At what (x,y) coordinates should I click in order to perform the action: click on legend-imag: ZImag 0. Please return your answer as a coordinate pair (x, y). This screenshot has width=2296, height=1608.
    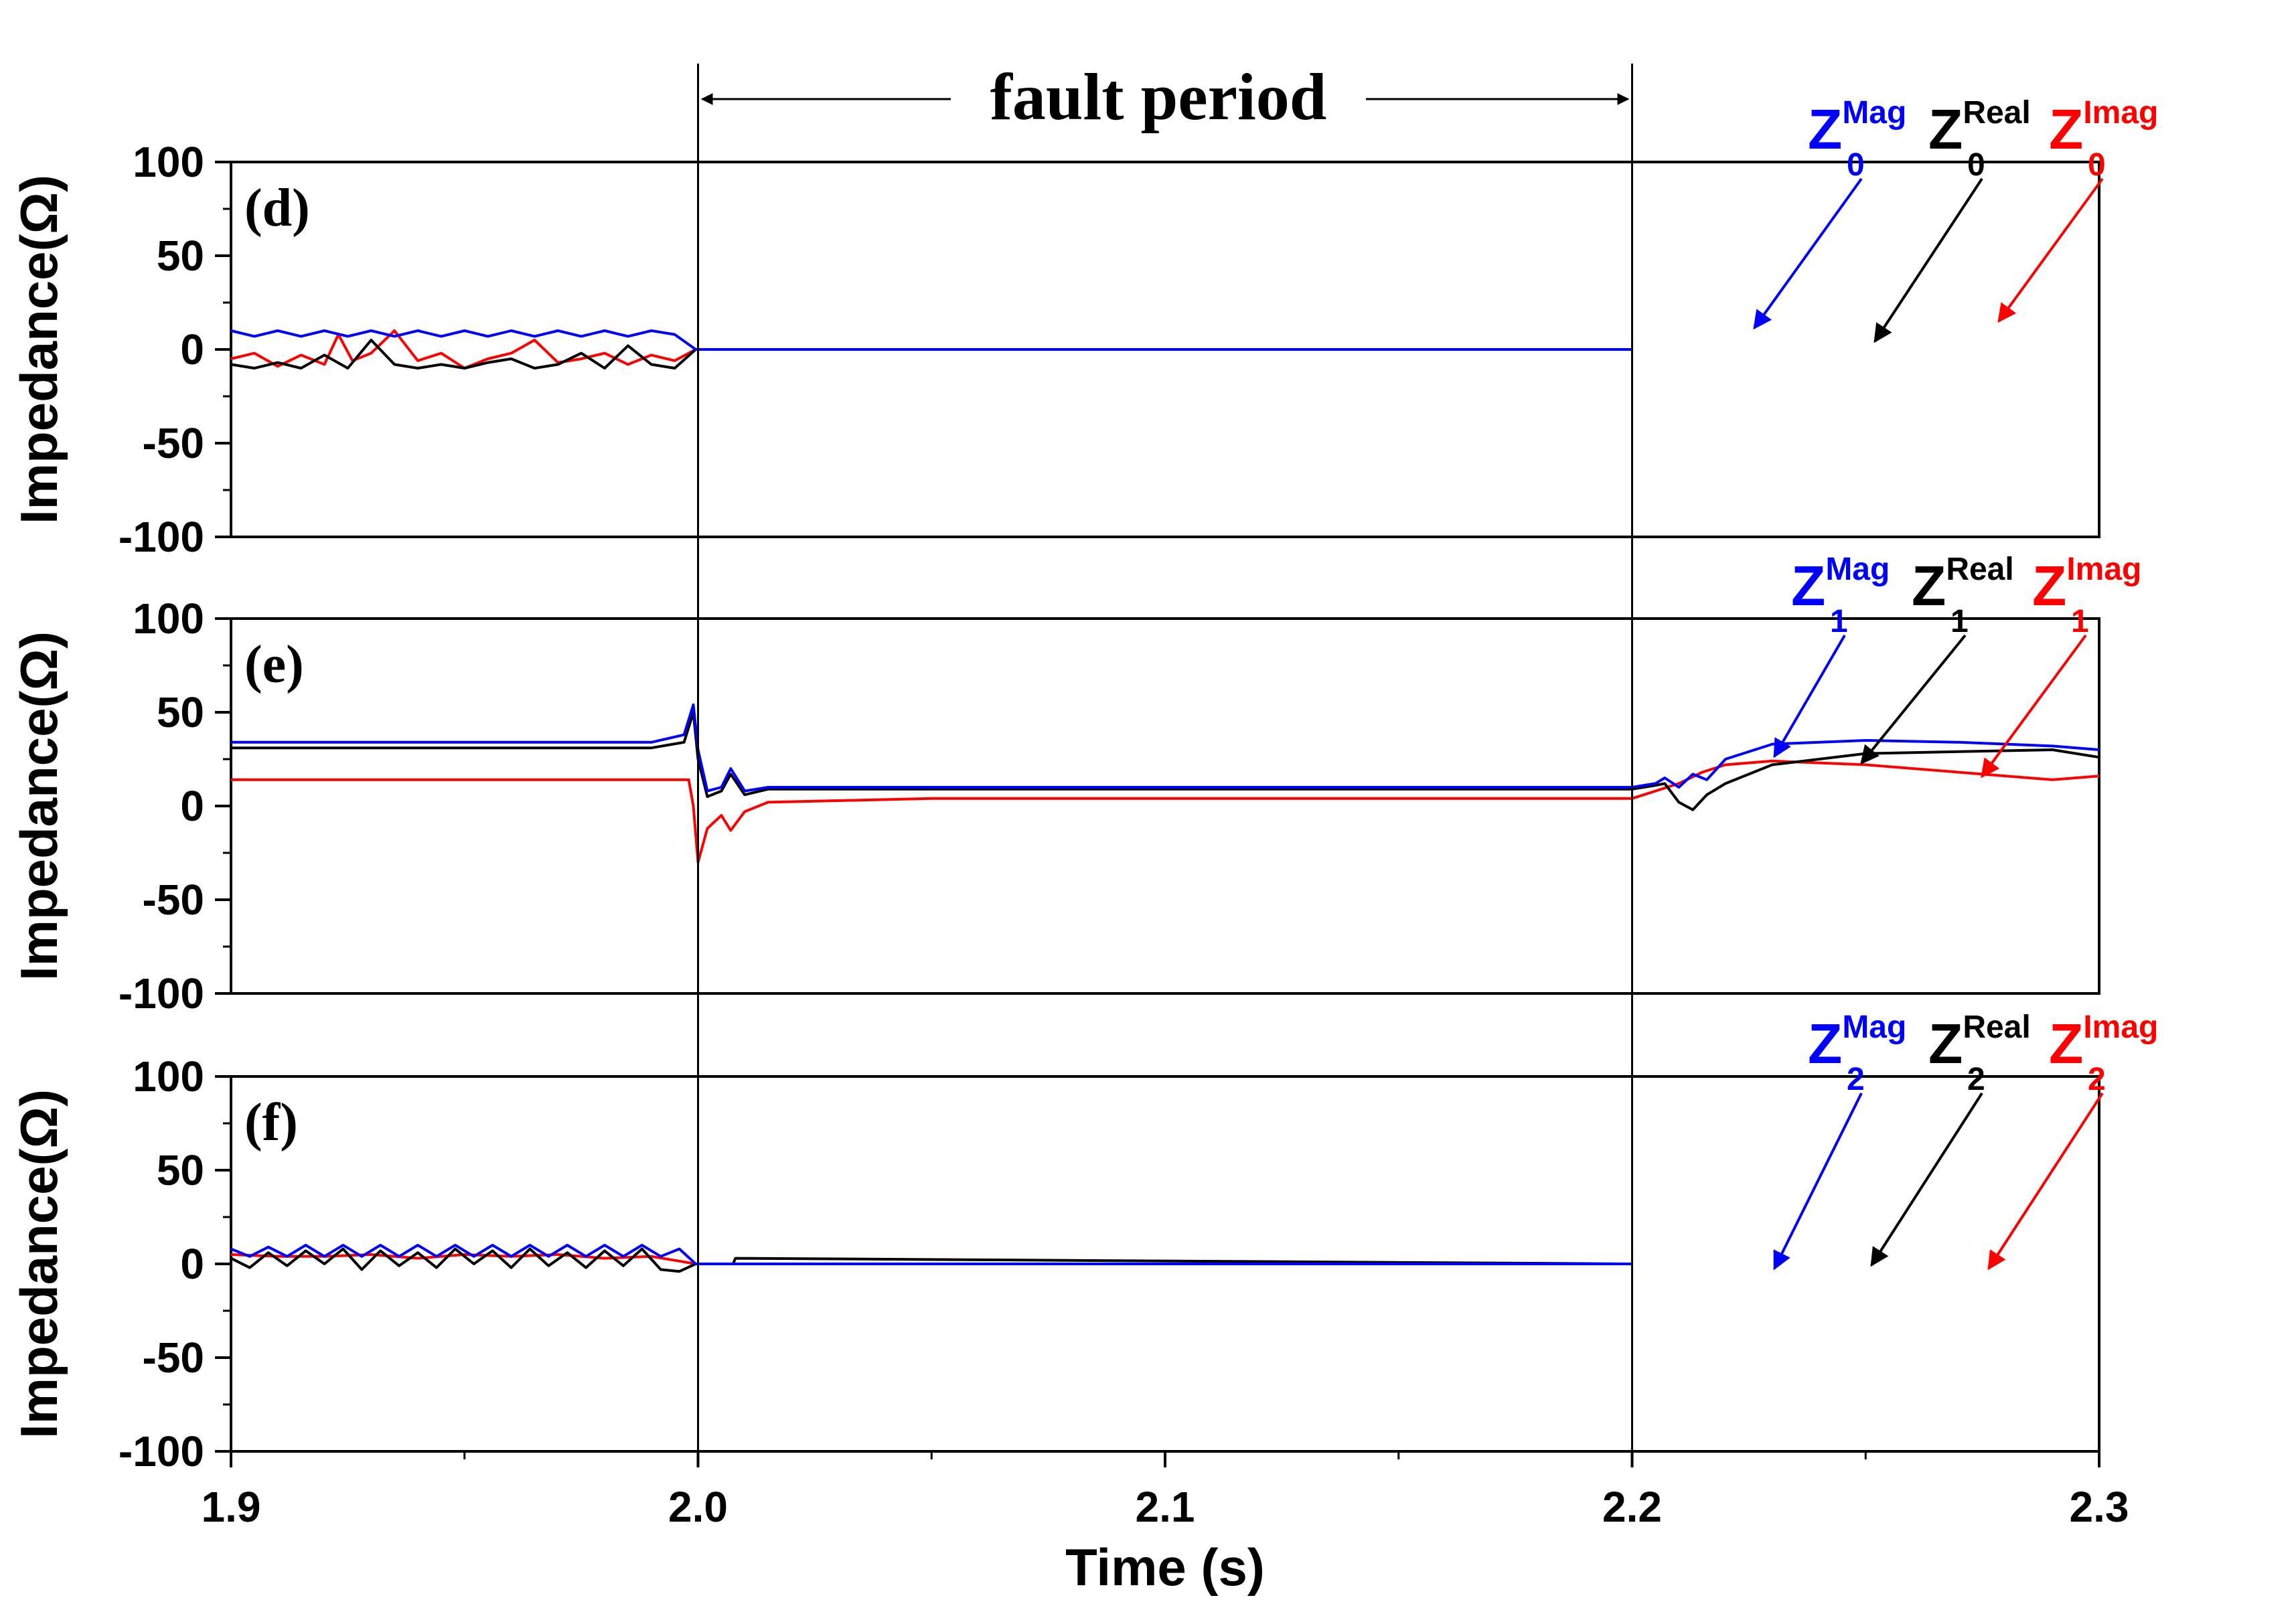
    Looking at the image, I should click on (2103, 139).